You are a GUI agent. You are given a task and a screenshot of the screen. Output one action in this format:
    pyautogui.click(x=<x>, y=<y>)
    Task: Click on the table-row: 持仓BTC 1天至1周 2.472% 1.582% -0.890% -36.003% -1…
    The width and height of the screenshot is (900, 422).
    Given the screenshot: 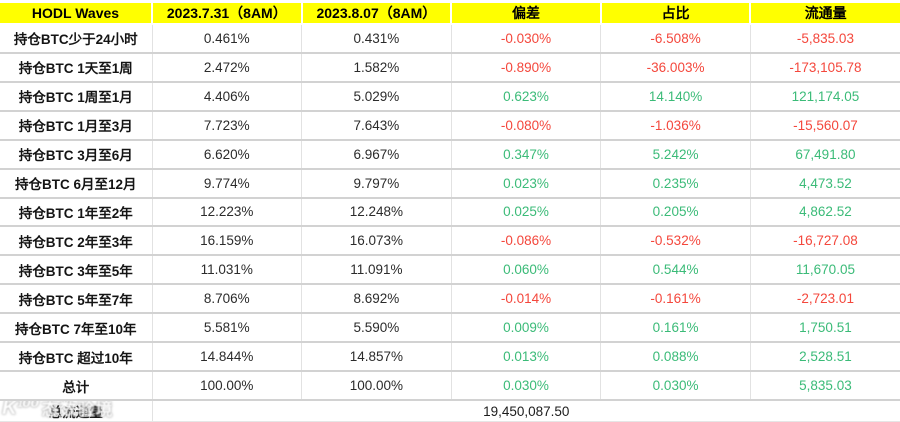 What is the action you would take?
    pyautogui.click(x=450, y=67)
    